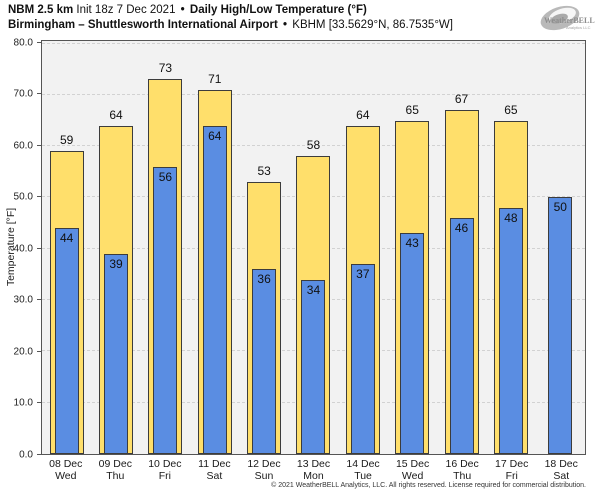 Image resolution: width=600 pixels, height=493 pixels. Describe the element at coordinates (23, 300) in the screenshot. I see `y-tick-label: 30.0` at that location.